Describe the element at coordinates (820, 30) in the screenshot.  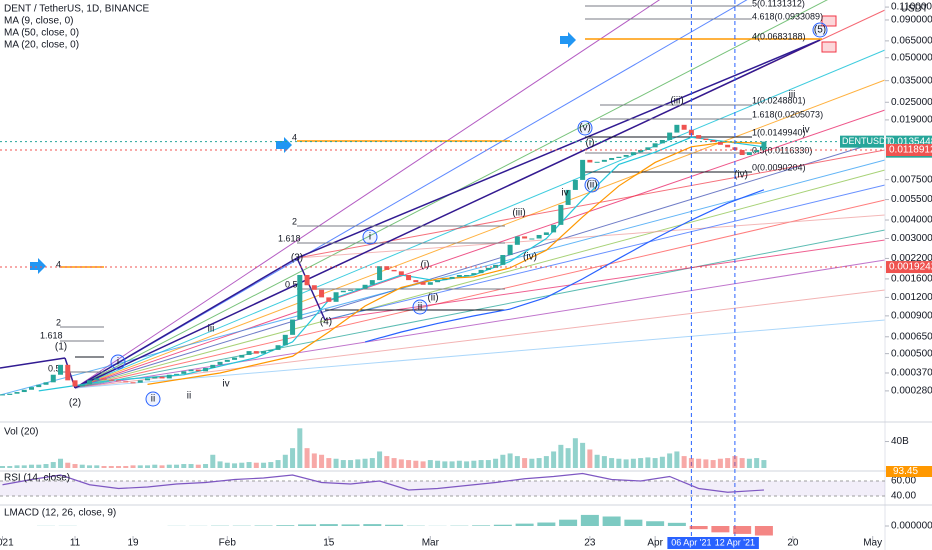
I see `wave-label: (5)` at that location.